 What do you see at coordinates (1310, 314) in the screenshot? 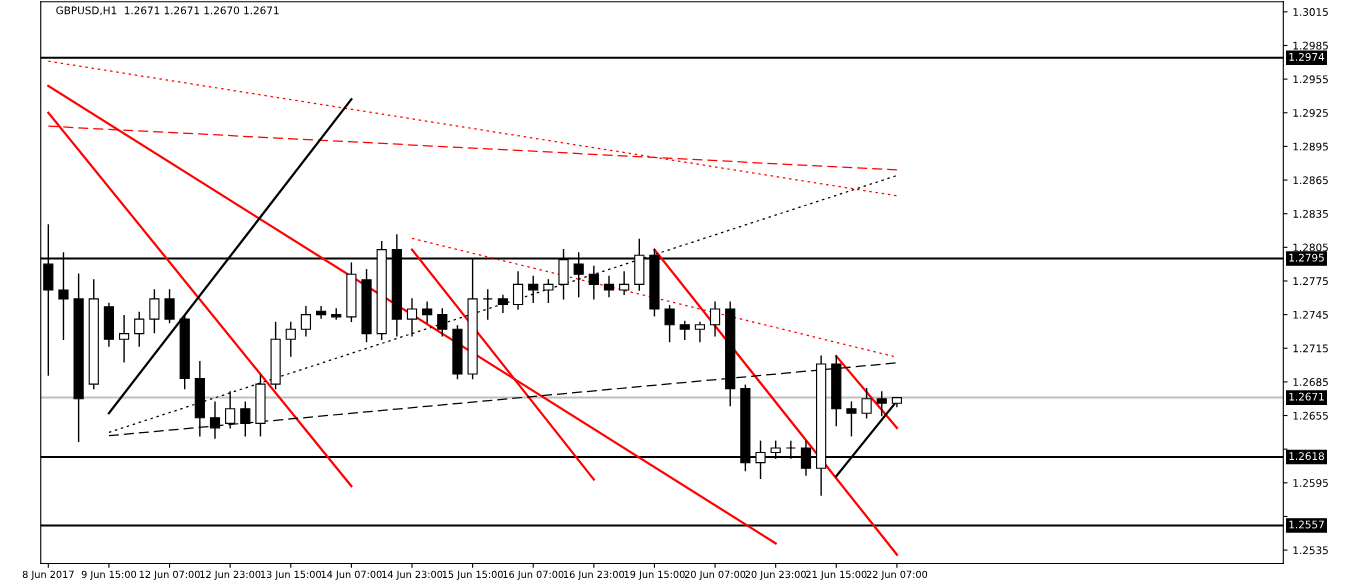
I see `y-tick-label: 1.2745` at bounding box center [1310, 314].